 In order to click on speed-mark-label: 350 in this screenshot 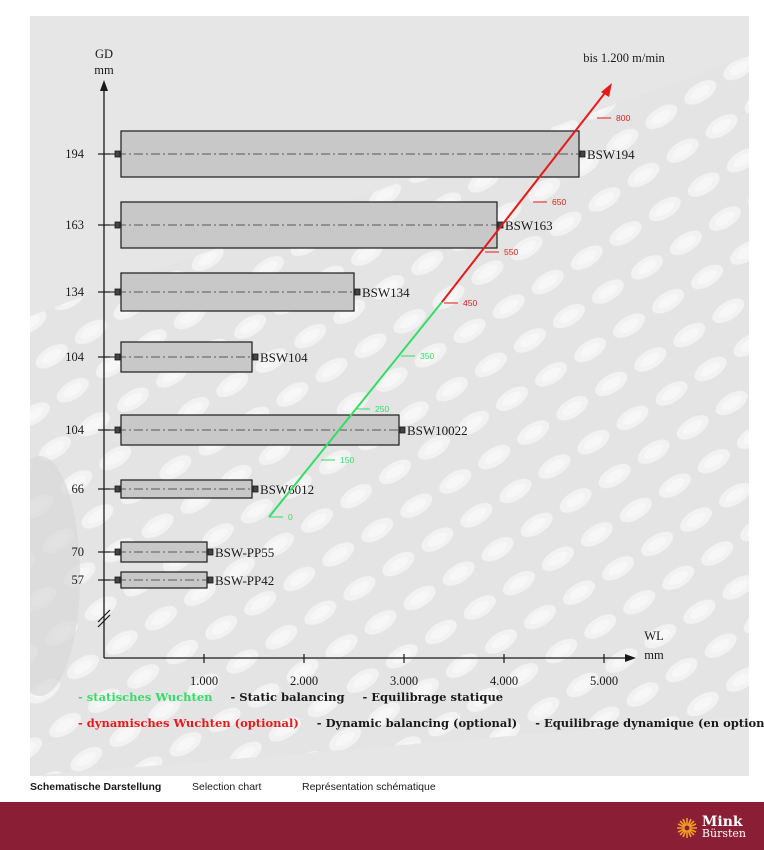, I will do `click(427, 356)`.